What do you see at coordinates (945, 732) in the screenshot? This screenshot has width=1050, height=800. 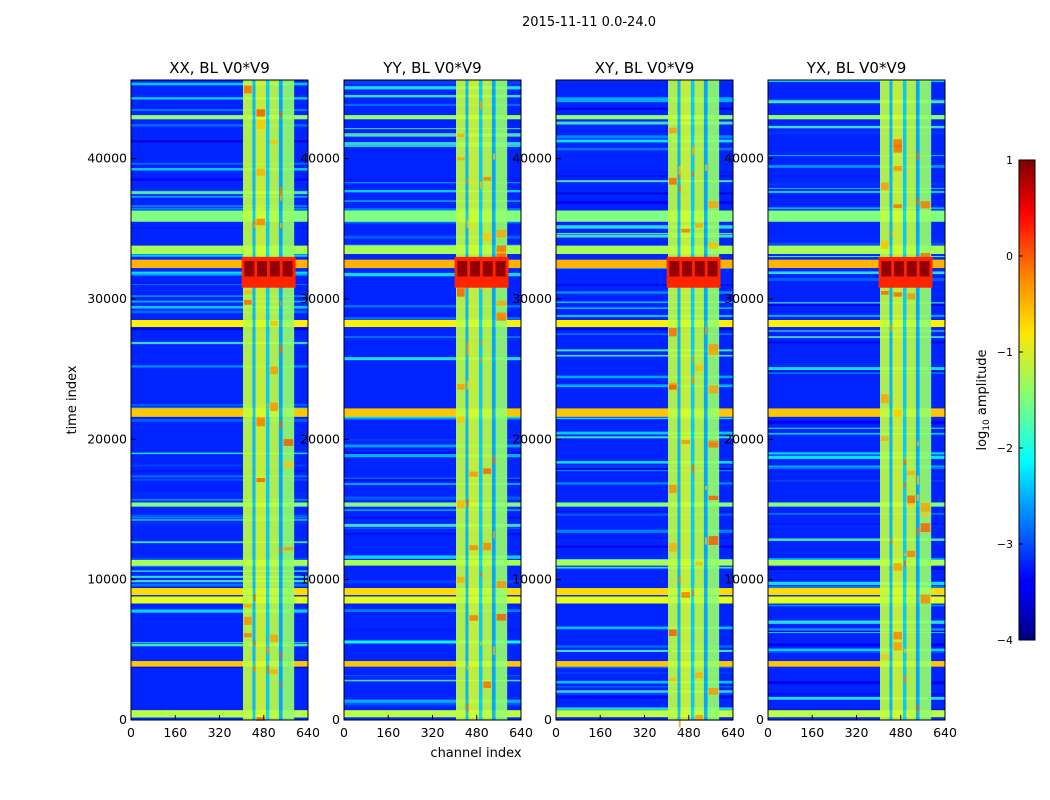 I see `x-tick-label: 640` at bounding box center [945, 732].